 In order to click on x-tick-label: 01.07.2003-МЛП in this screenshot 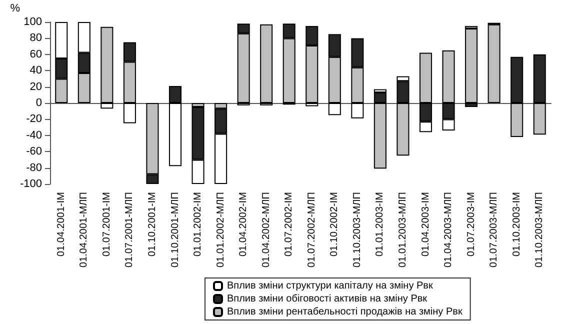, I will do `click(494, 230)`.